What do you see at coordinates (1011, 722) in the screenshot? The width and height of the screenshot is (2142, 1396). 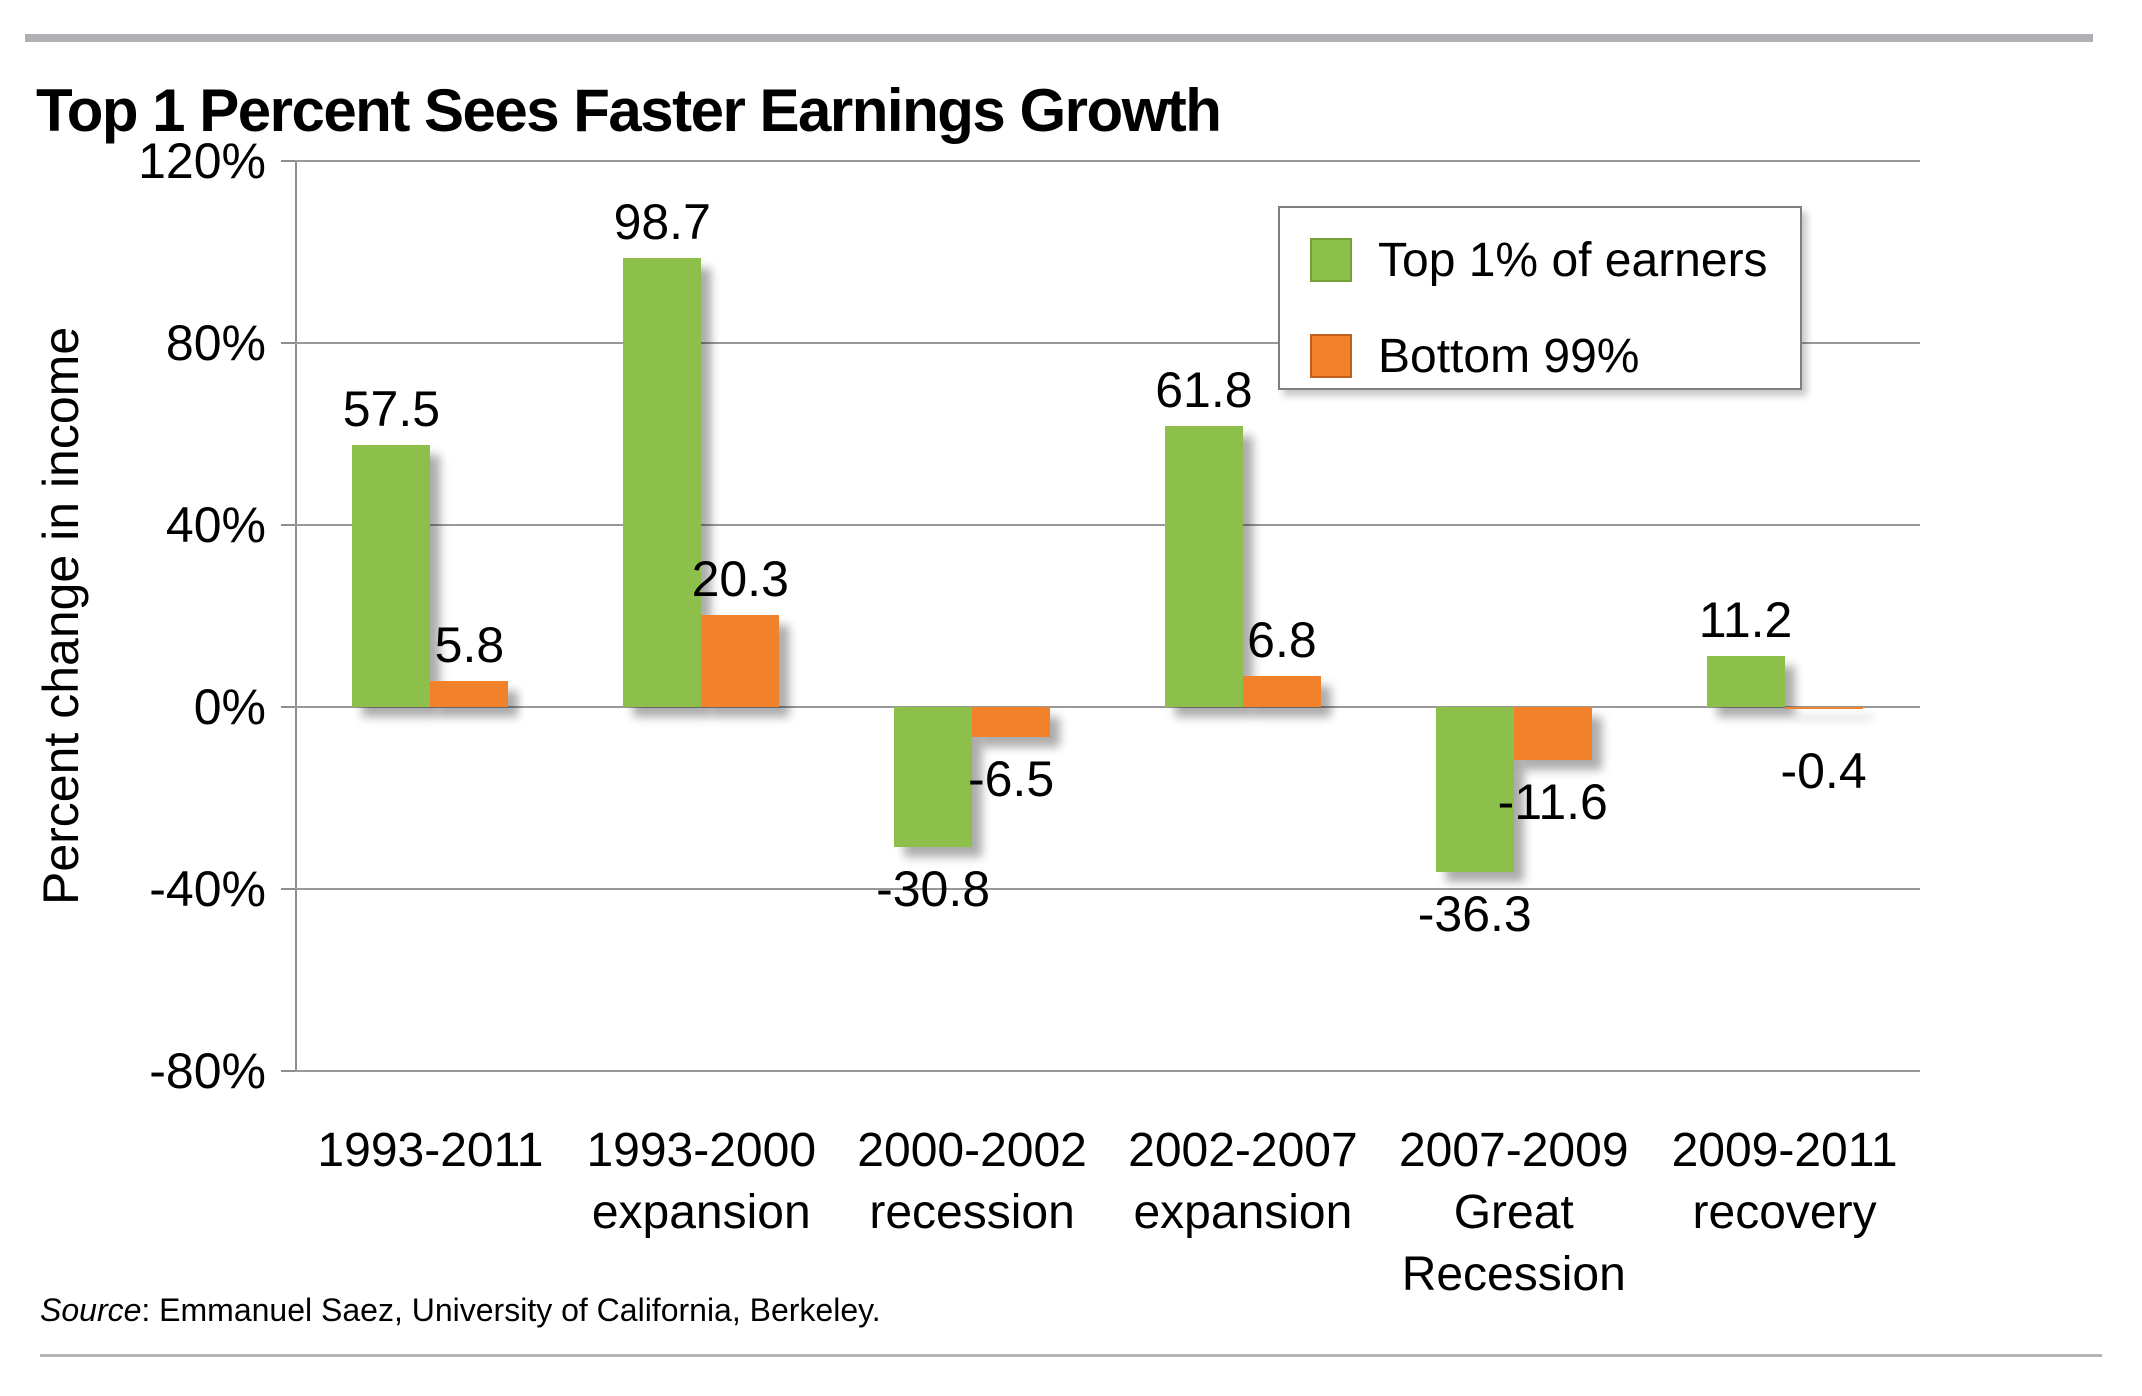 I see `bar-bottom-99--2000-2002 recession` at bounding box center [1011, 722].